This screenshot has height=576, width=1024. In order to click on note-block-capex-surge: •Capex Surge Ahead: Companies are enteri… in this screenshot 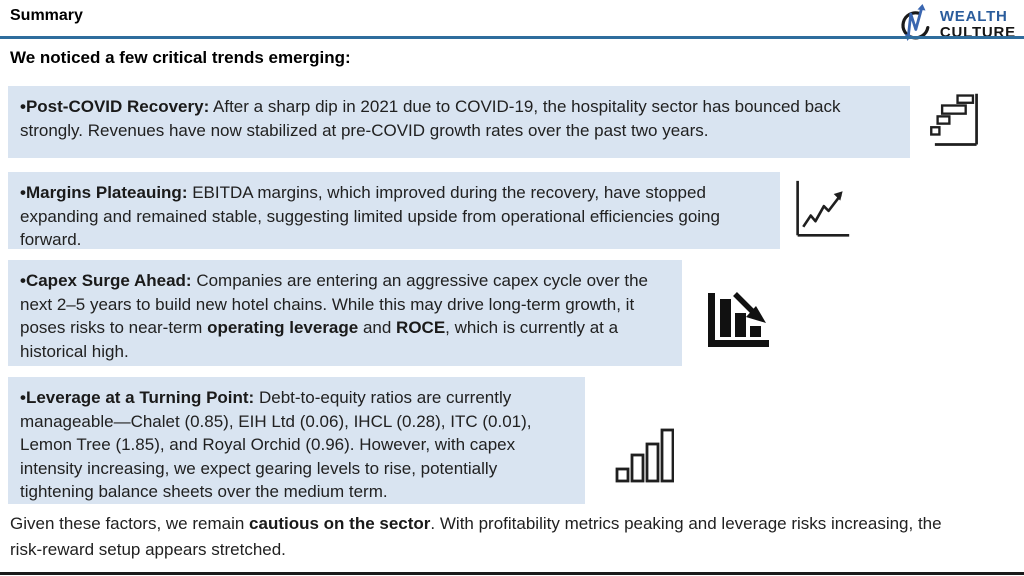, I will do `click(345, 313)`.